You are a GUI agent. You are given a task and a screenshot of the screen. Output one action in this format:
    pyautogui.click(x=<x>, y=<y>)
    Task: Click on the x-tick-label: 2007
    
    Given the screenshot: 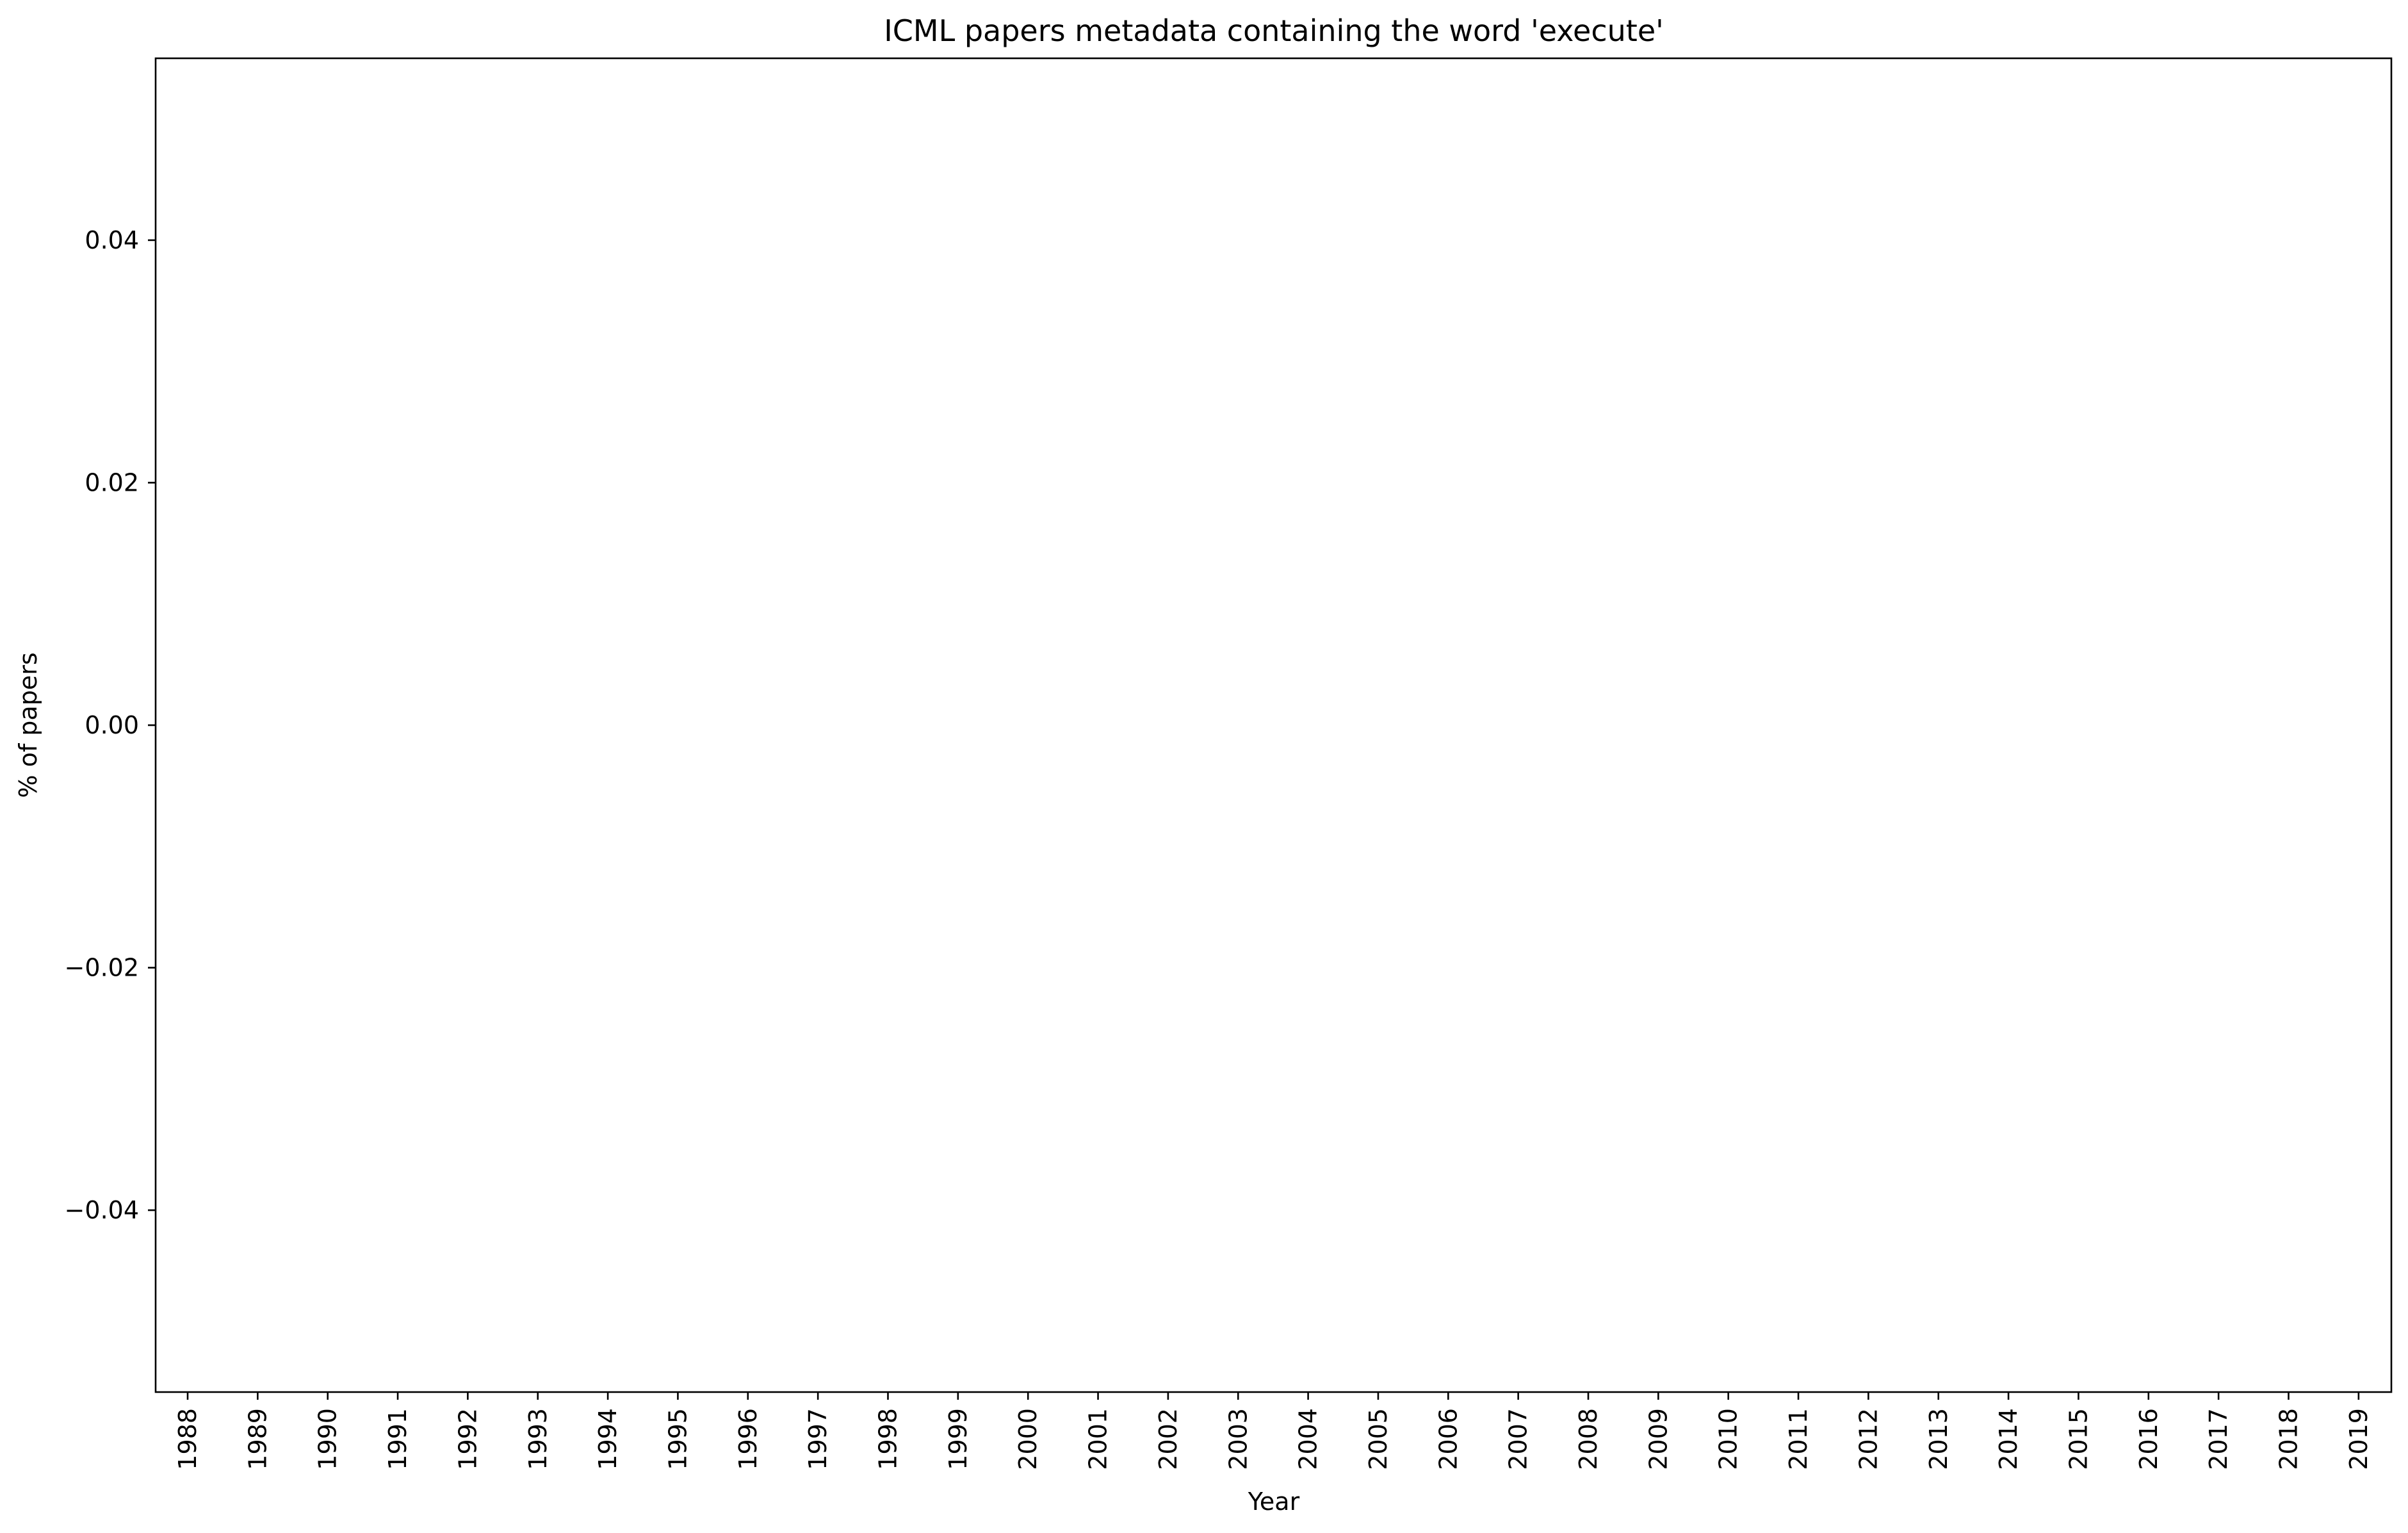 What is the action you would take?
    pyautogui.click(x=1518, y=1439)
    